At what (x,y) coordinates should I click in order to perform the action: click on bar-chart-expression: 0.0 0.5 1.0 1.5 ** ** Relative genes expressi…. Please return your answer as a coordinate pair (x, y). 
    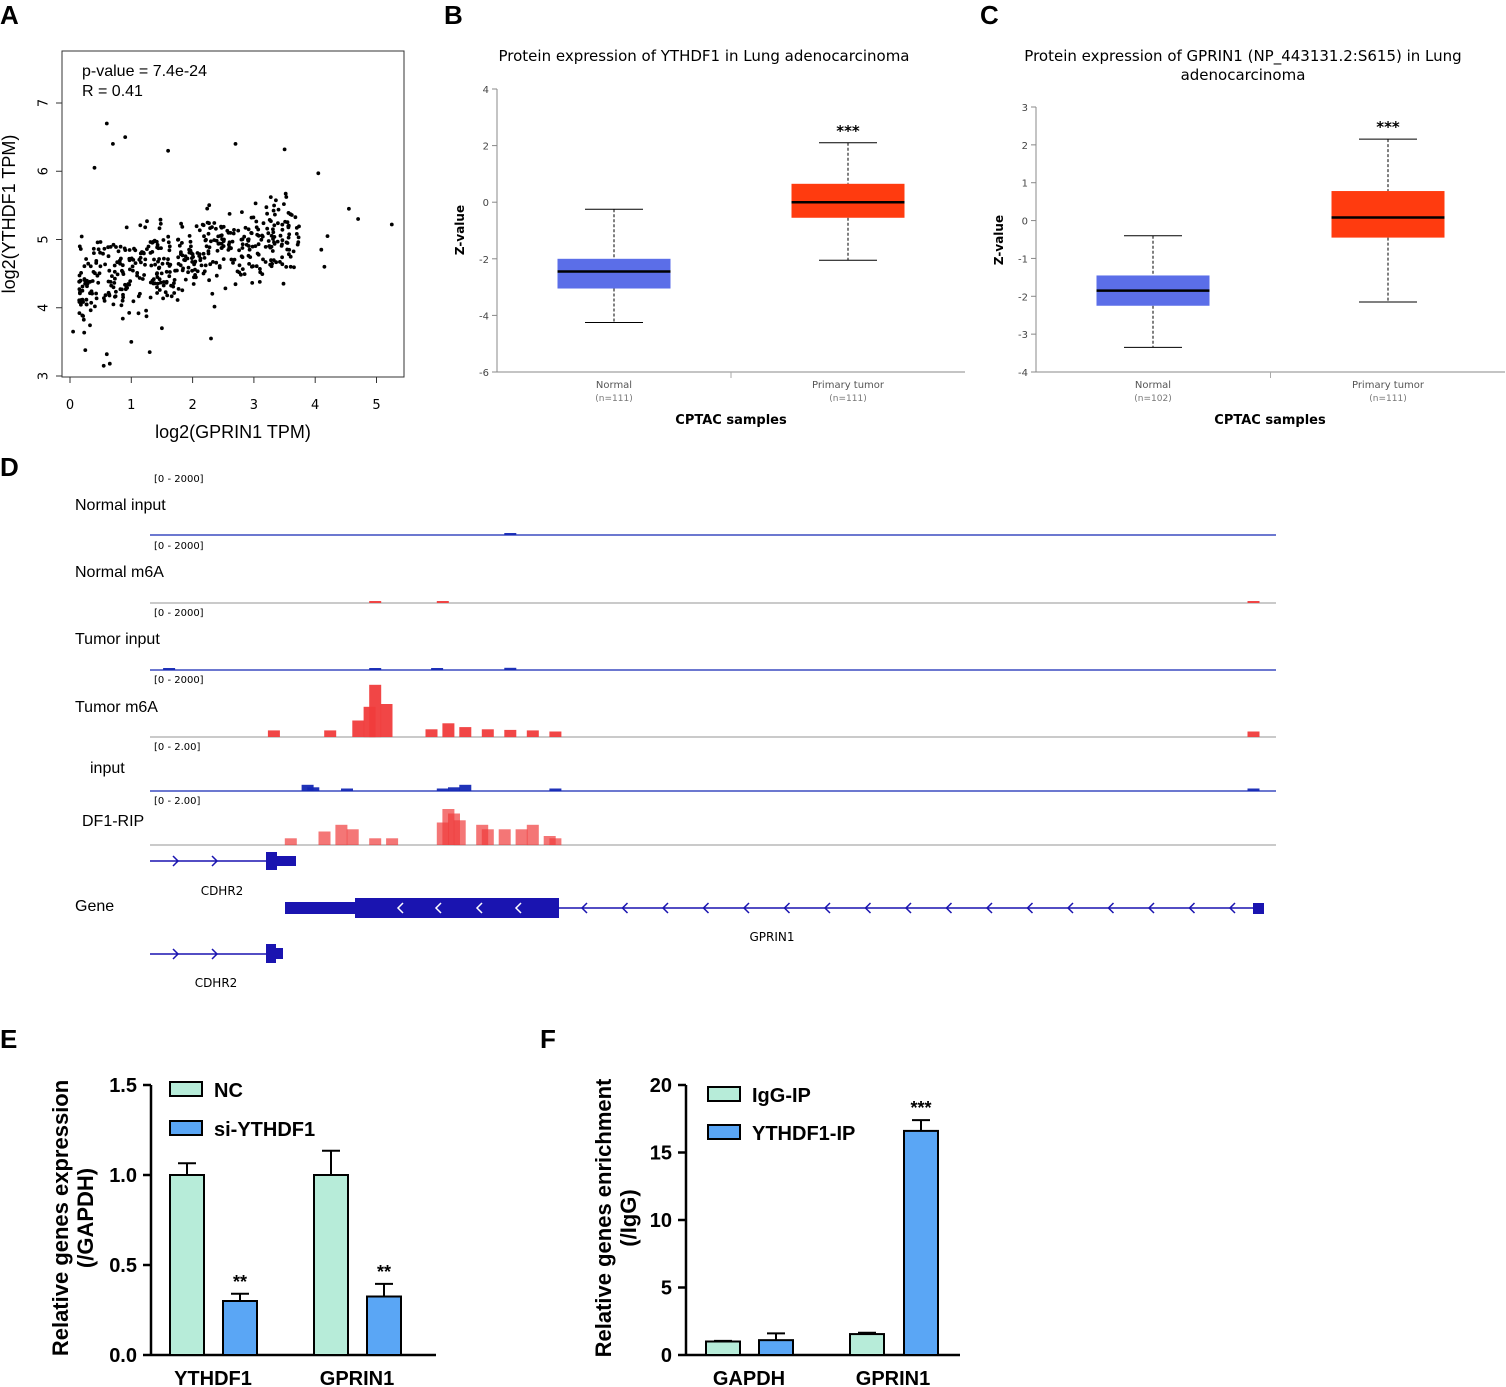
    Looking at the image, I should click on (242, 1231).